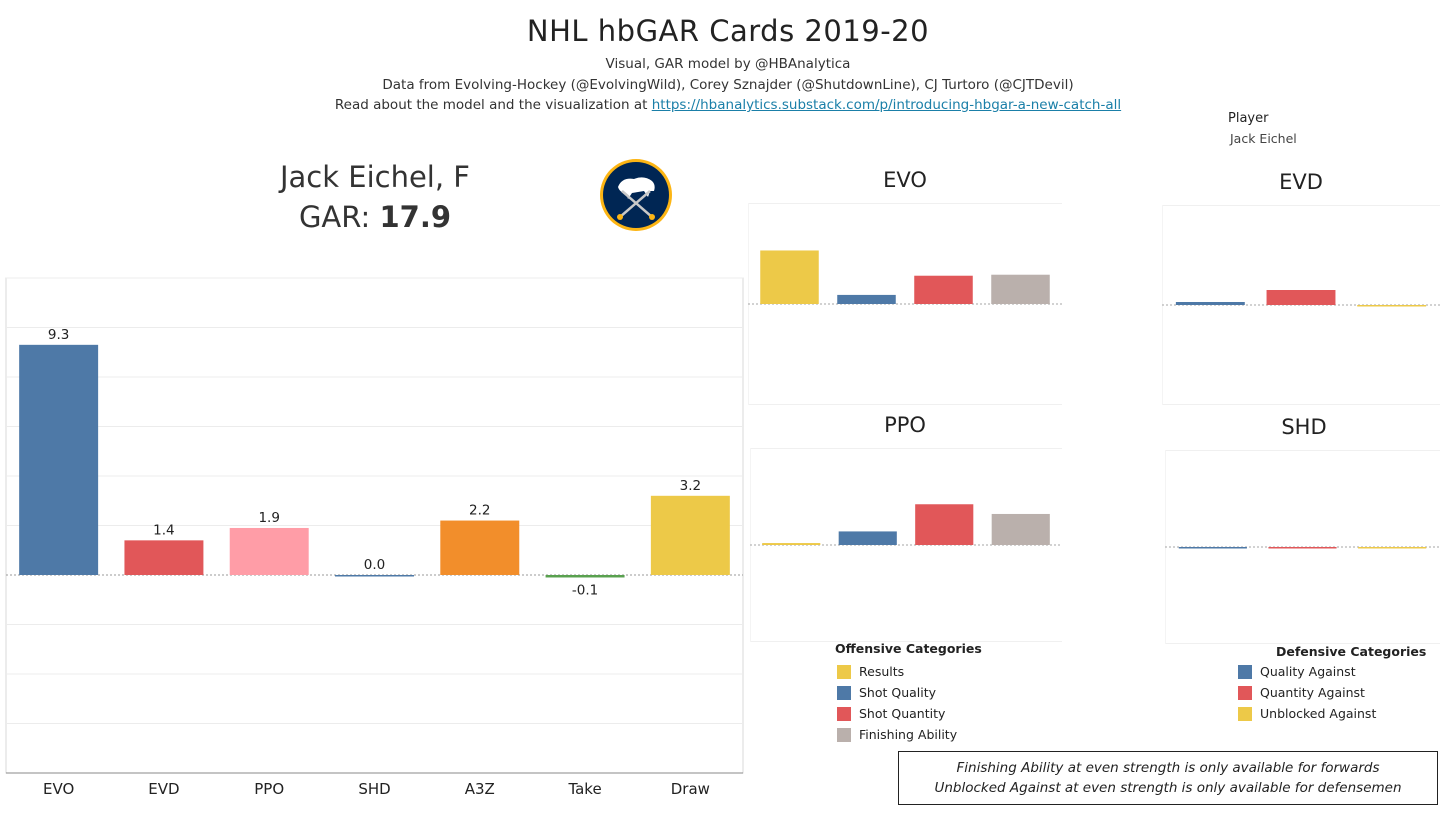 The width and height of the screenshot is (1456, 818). Describe the element at coordinates (690, 486) in the screenshot. I see `data-label-draw: 3.2` at that location.